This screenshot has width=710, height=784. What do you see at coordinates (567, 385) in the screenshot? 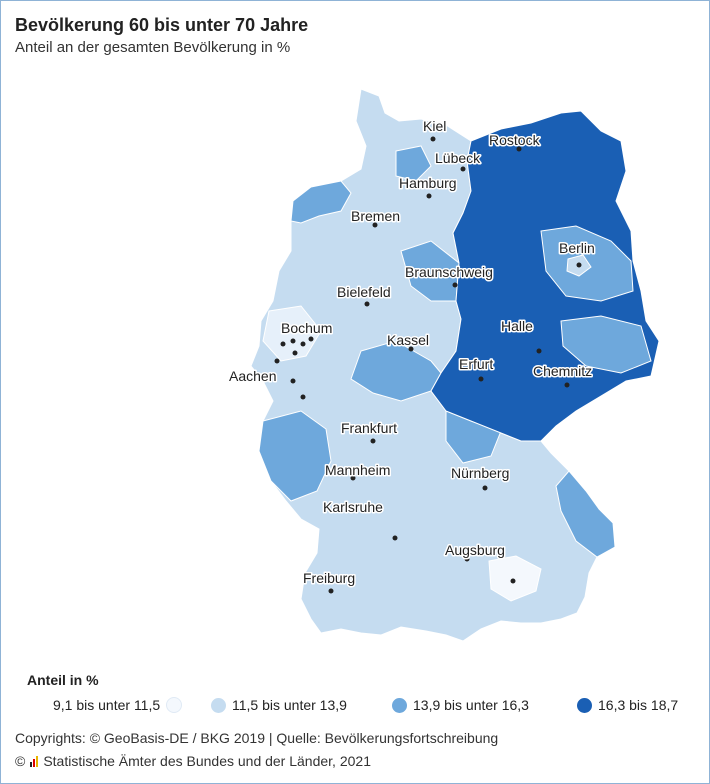
I see `city-dot-chemnitz` at bounding box center [567, 385].